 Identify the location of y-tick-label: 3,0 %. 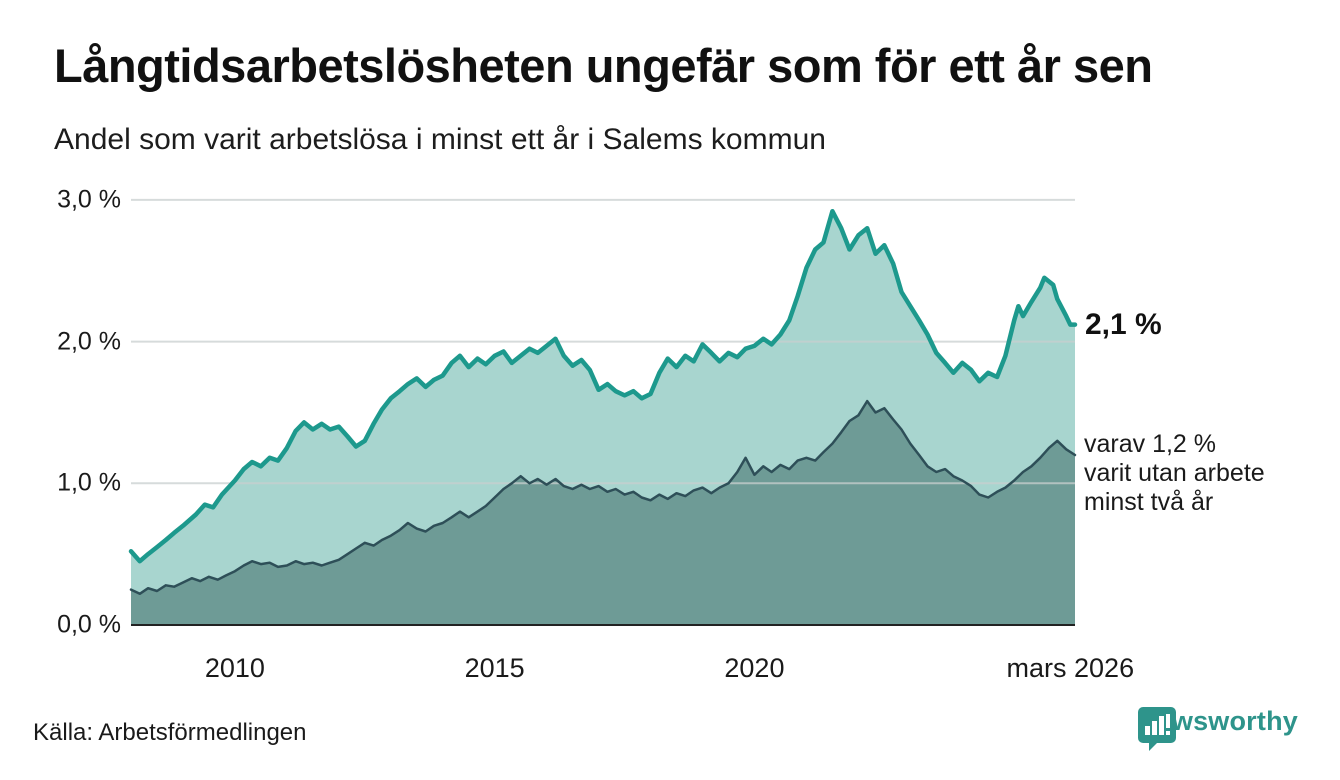
(89, 199).